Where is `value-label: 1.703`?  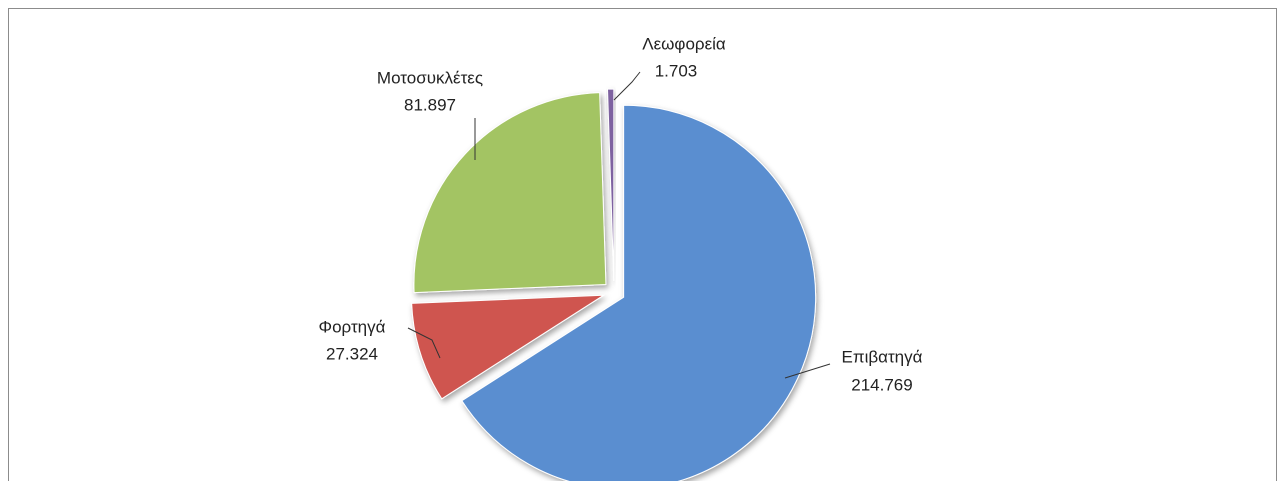
value-label: 1.703 is located at coordinates (676, 70).